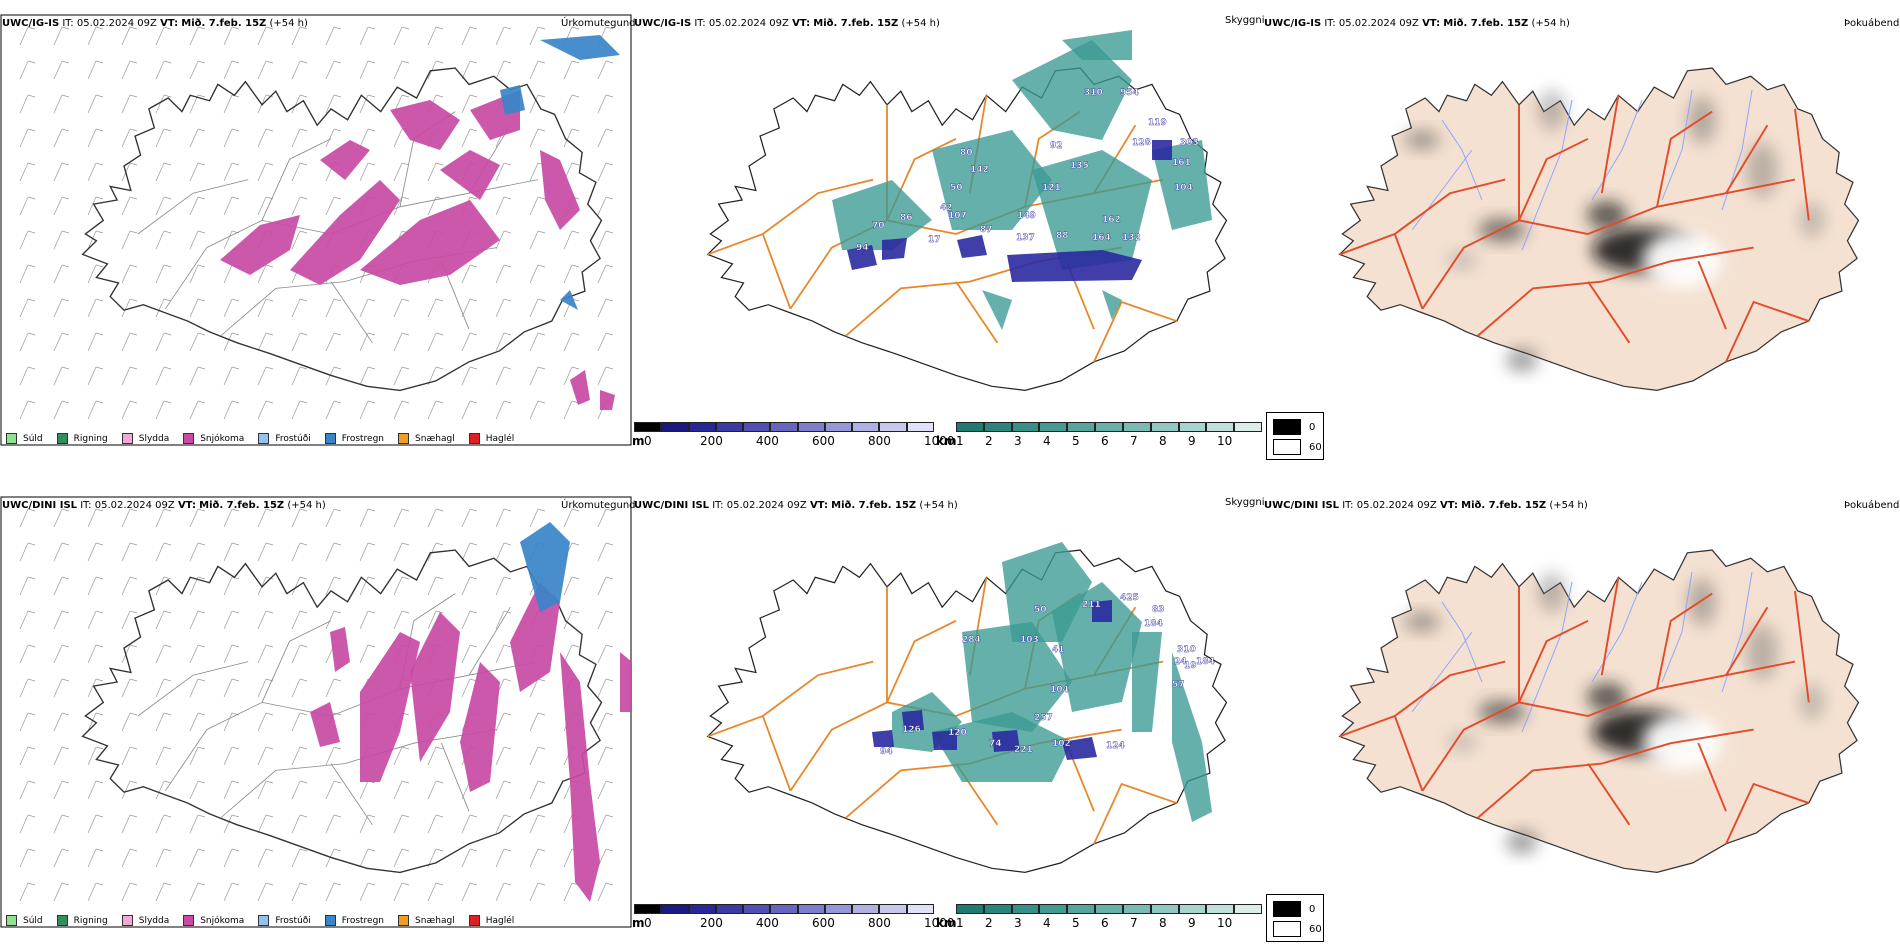 This screenshot has height=950, width=1900. I want to click on legend-label: Snjókoma, so click(222, 920).